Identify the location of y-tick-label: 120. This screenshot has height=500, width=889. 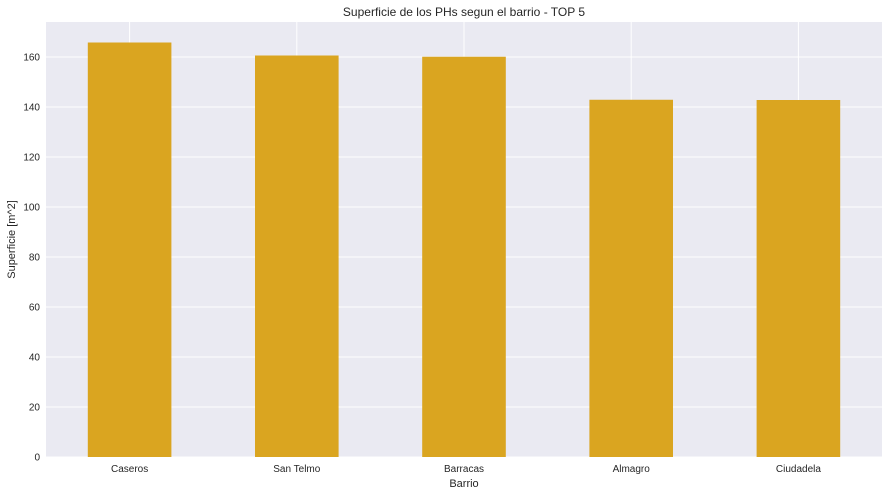
(31, 158).